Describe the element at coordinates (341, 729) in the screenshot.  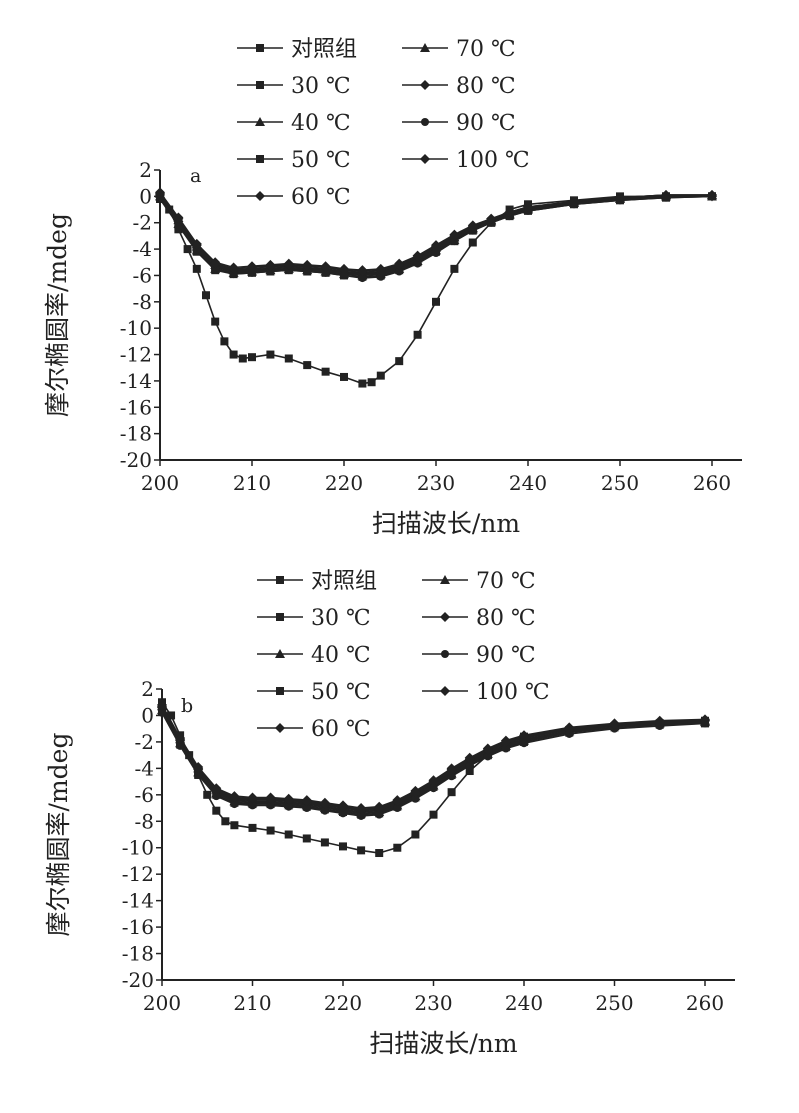
I see `legend-label: 60 ℃` at that location.